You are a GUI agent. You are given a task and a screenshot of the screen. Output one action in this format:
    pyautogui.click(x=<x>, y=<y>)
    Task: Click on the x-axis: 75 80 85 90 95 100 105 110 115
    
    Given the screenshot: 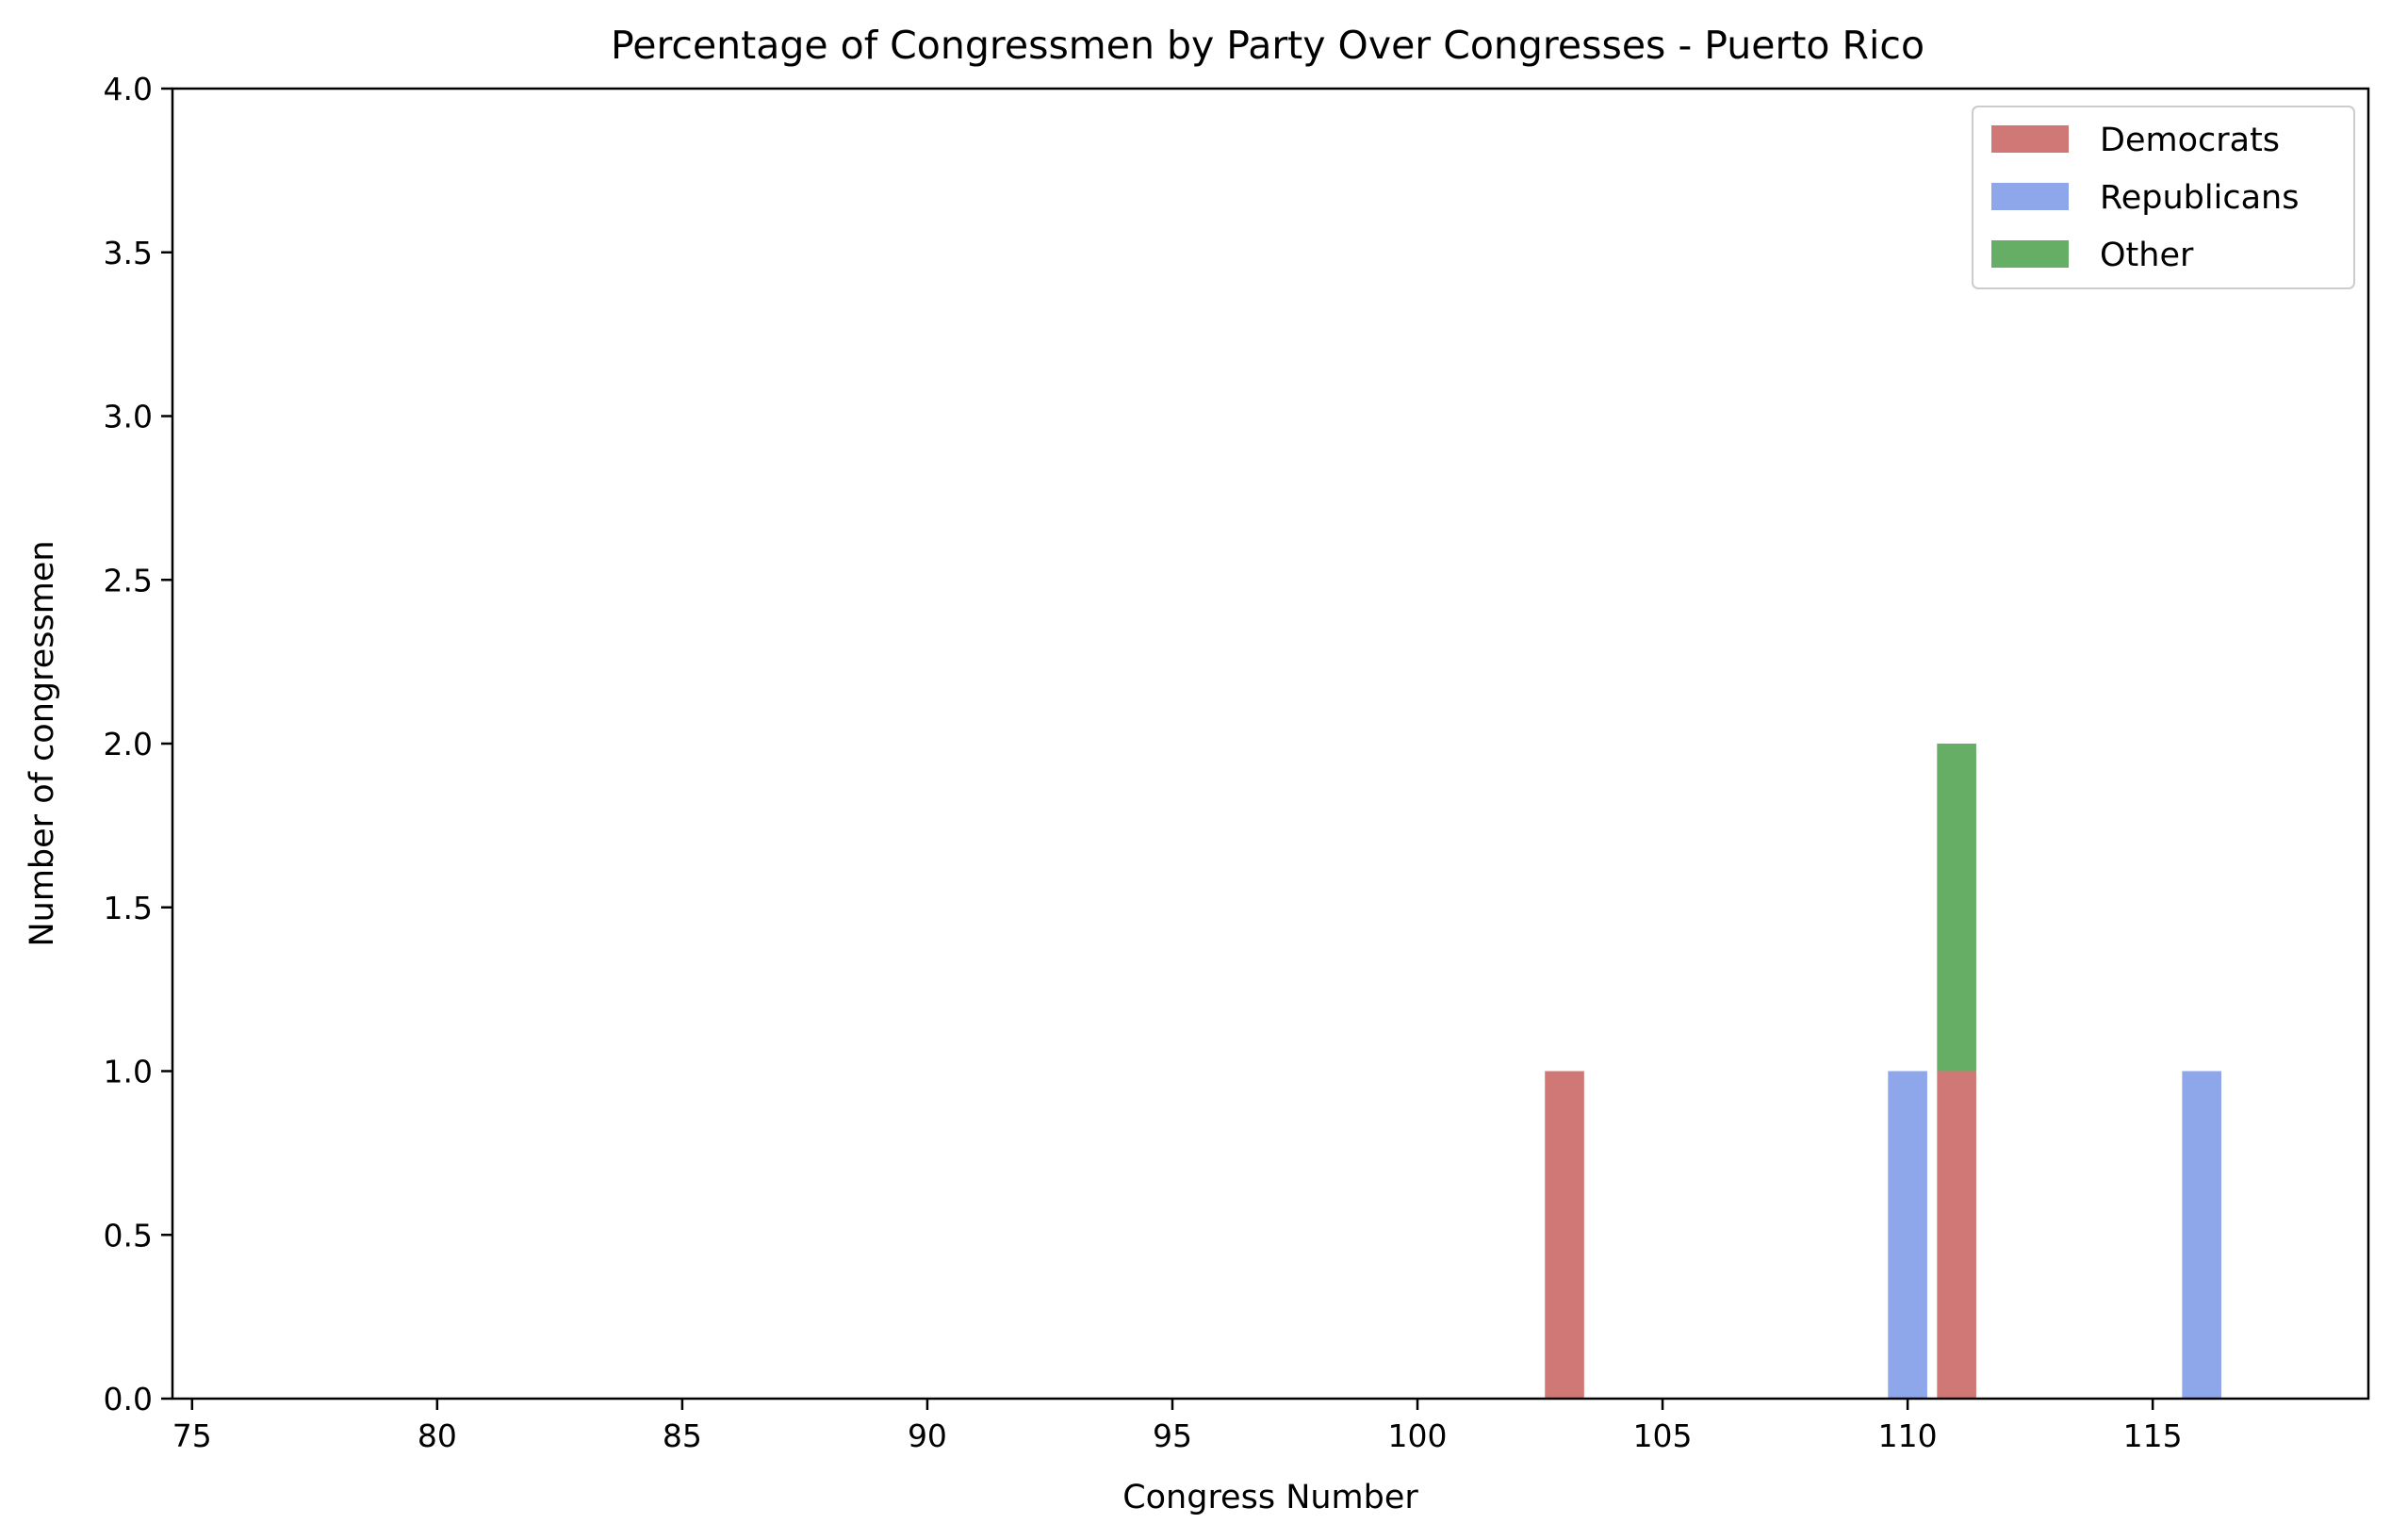 What is the action you would take?
    pyautogui.click(x=1177, y=1426)
    